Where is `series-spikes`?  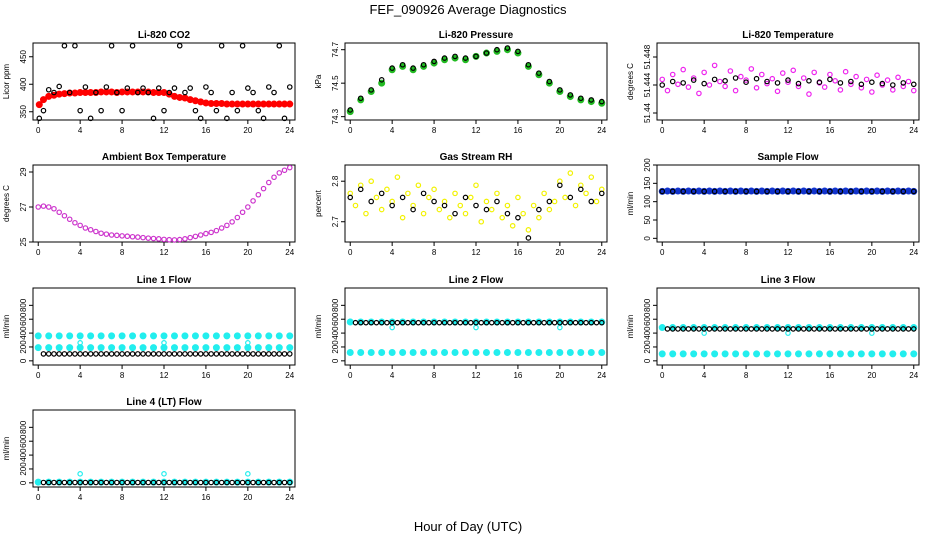 series-spikes is located at coordinates (164, 343).